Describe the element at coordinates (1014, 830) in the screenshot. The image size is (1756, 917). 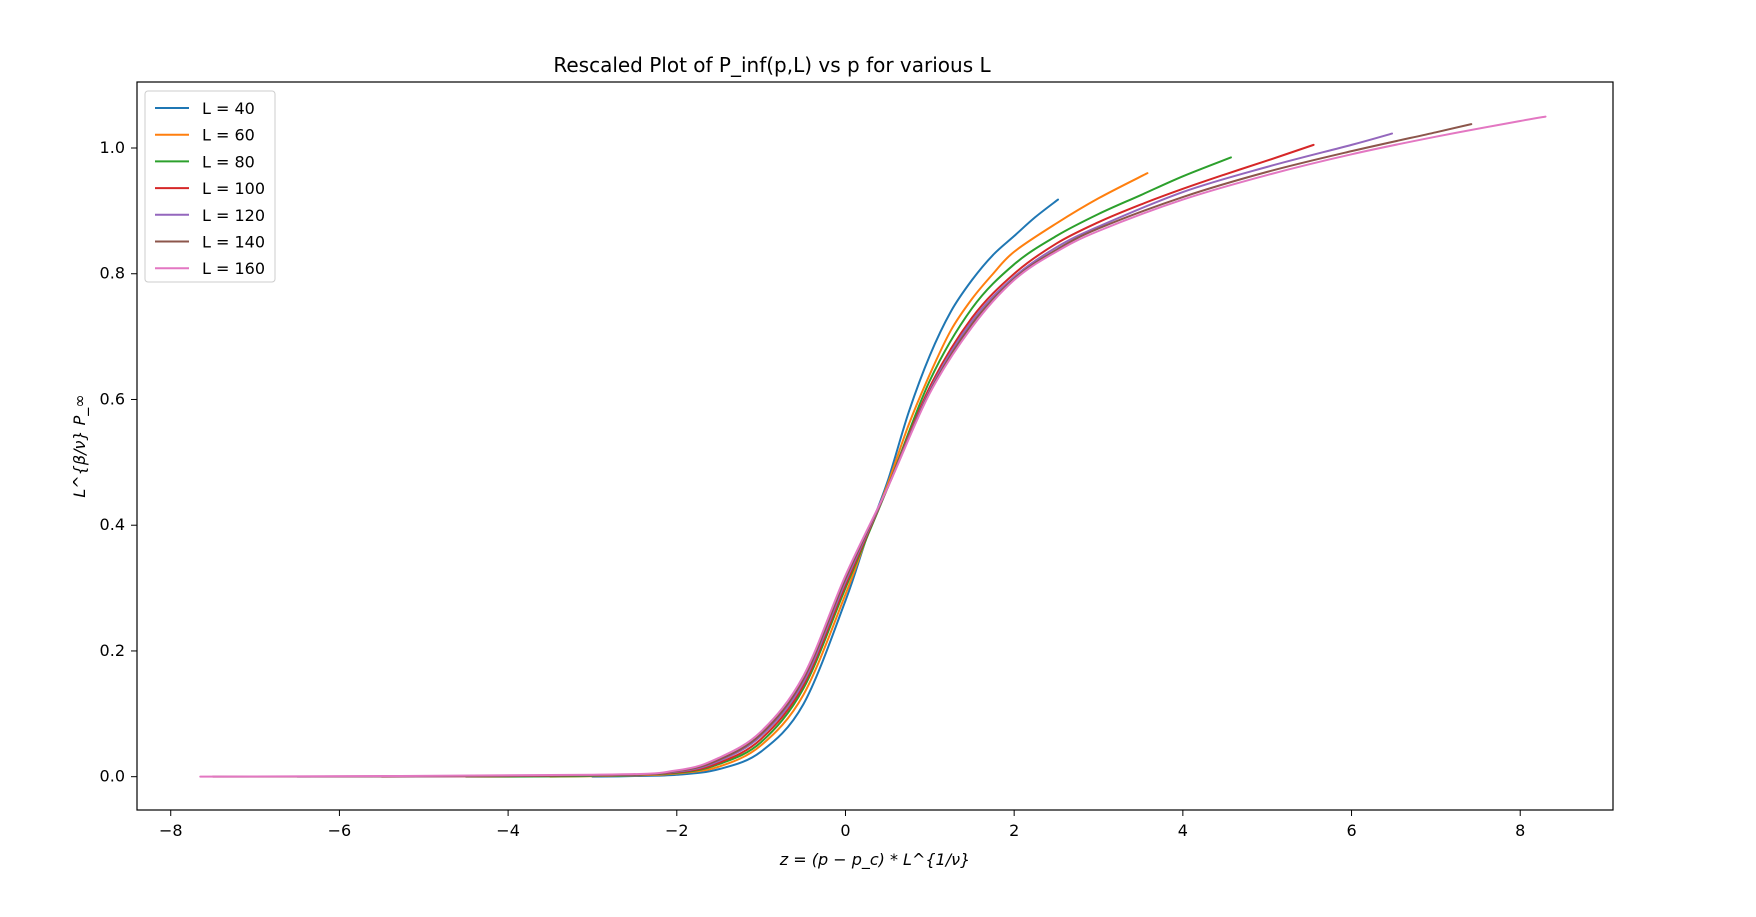
I see `x-tick-label: 2` at that location.